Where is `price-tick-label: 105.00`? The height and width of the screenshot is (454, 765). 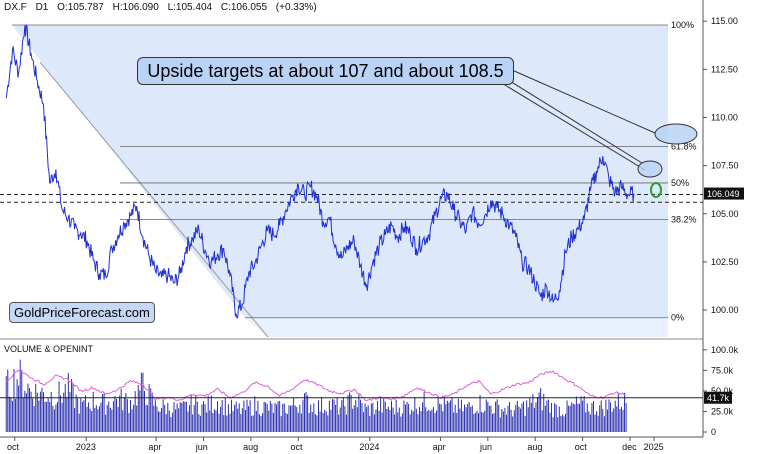
price-tick-label: 105.00 is located at coordinates (725, 214).